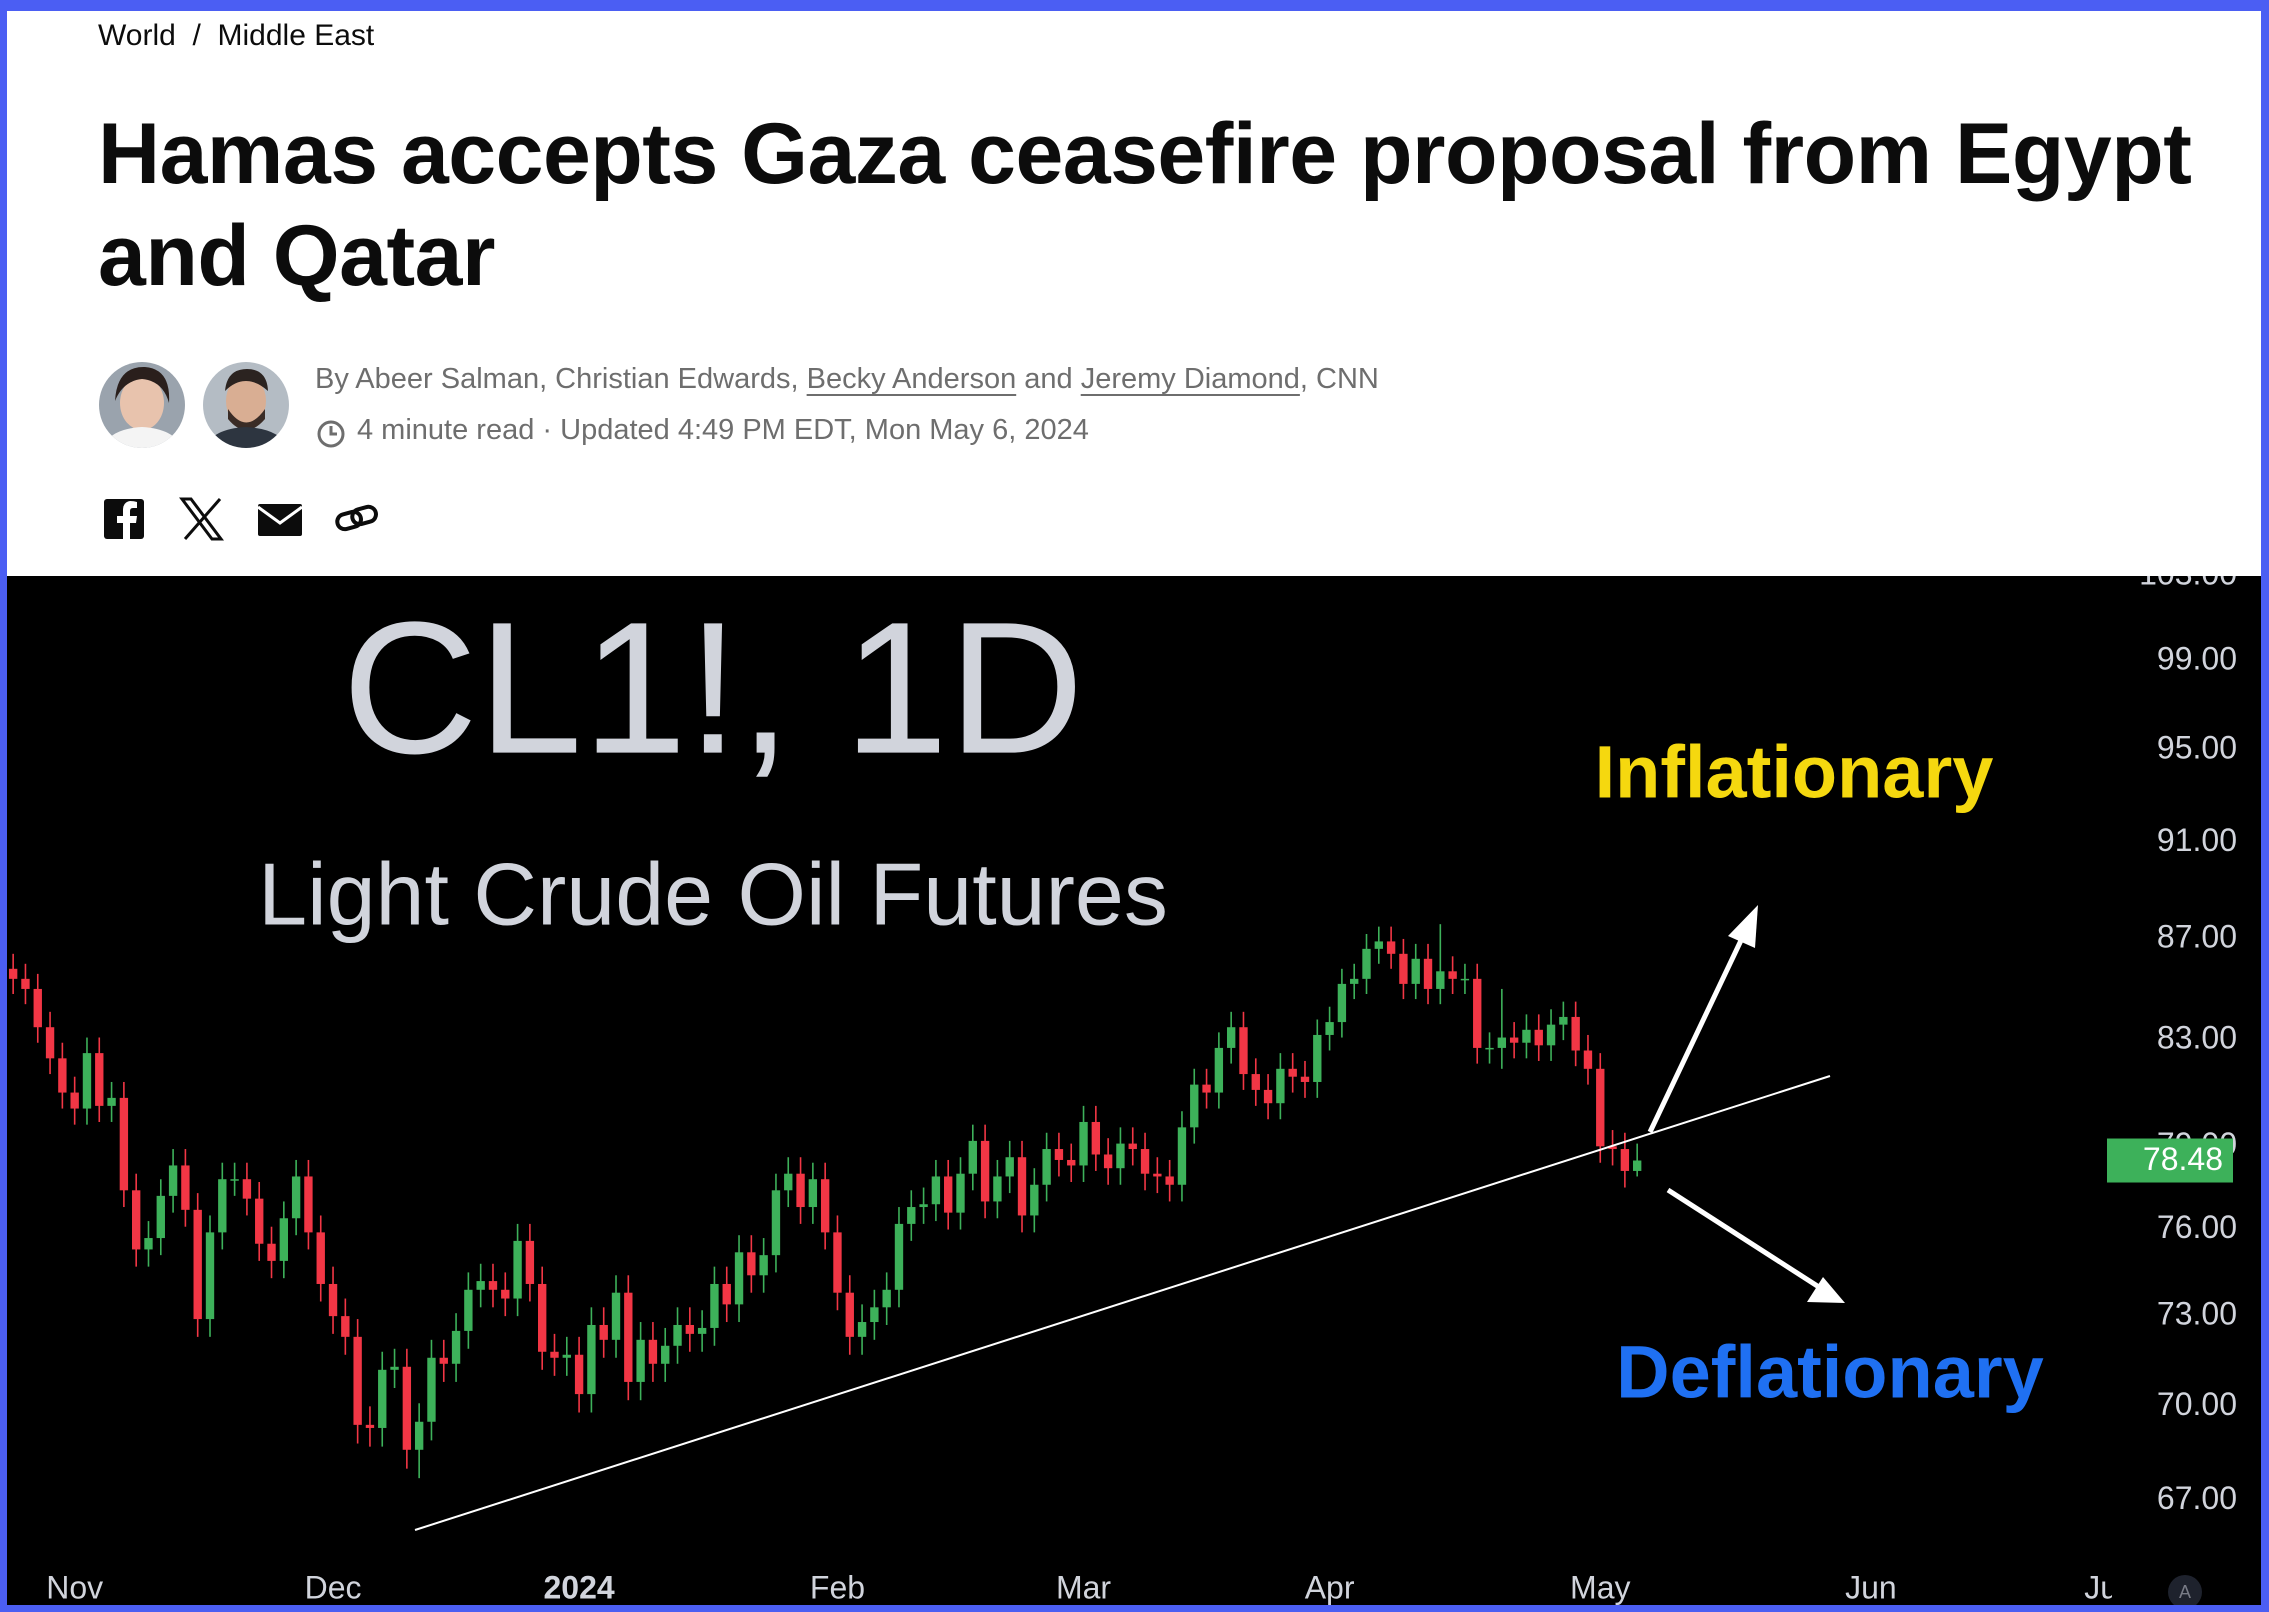 The height and width of the screenshot is (1612, 2269). Describe the element at coordinates (2104, 1587) in the screenshot. I see `x-tick-label: Jul` at that location.